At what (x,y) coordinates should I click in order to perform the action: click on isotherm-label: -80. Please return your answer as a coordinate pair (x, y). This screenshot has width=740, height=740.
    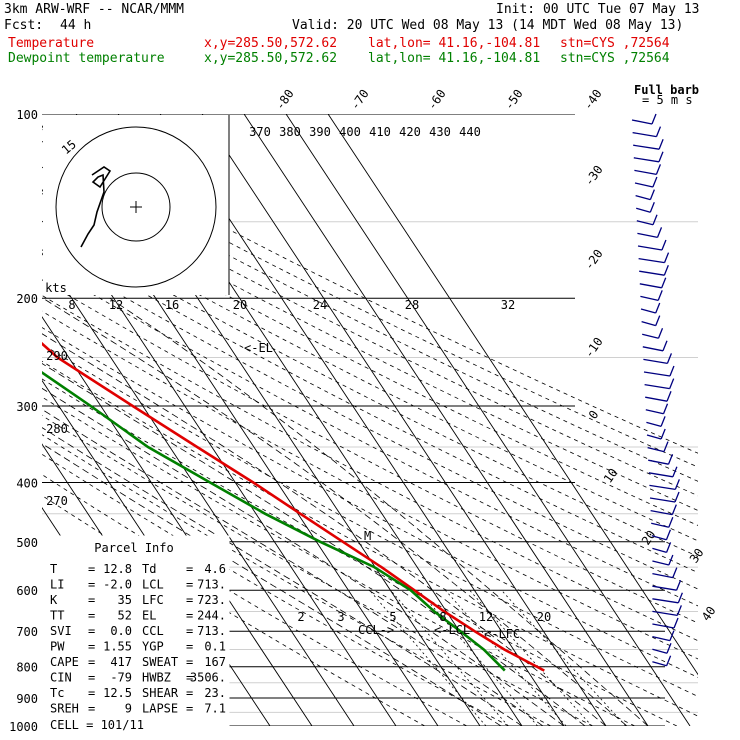
    Looking at the image, I should click on (285, 100).